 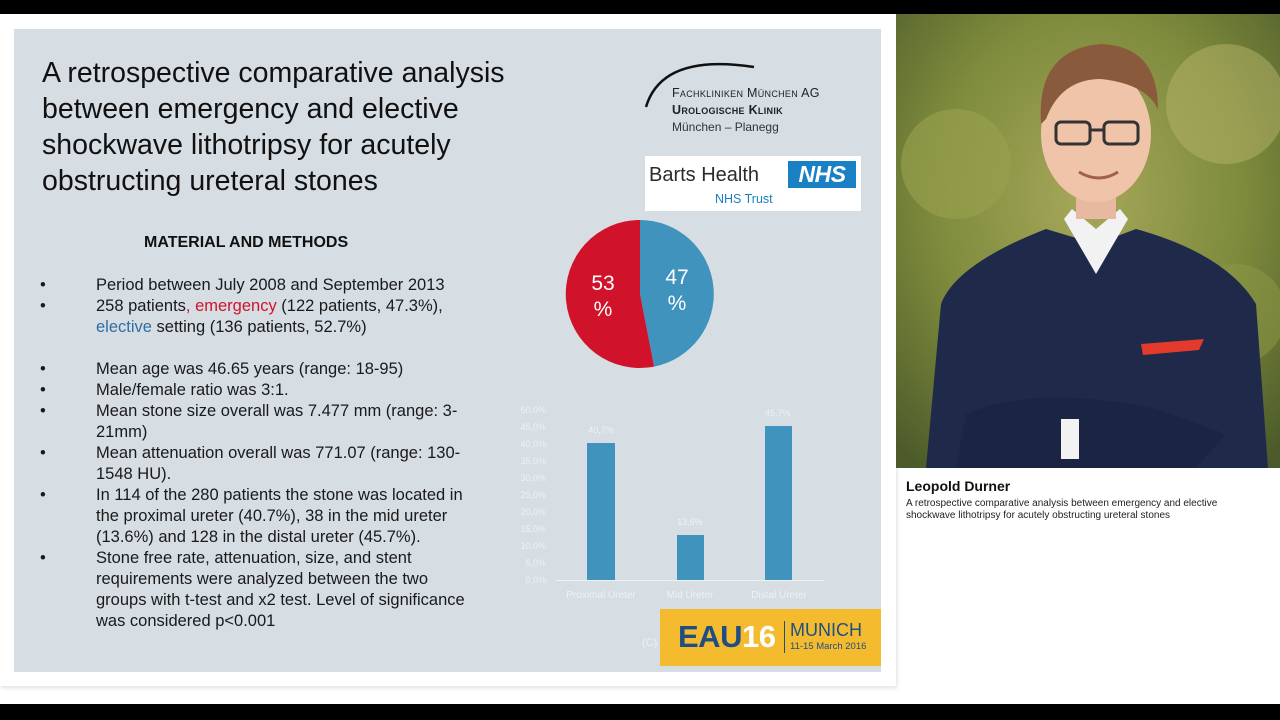 What do you see at coordinates (535, 563) in the screenshot?
I see `y-tick: 5,0%` at bounding box center [535, 563].